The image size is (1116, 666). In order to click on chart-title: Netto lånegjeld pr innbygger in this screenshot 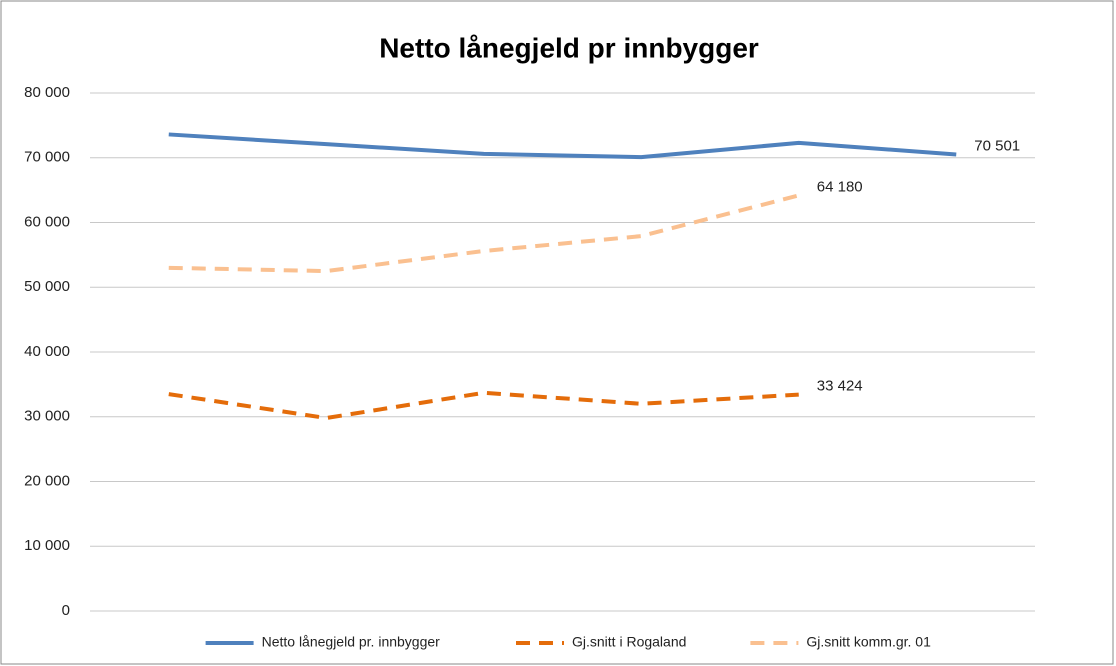, I will do `click(569, 47)`.